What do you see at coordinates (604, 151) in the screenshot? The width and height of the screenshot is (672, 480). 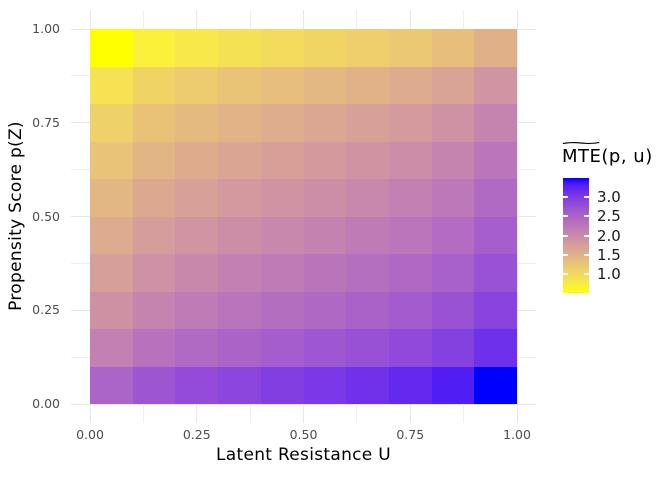 I see `legend-title: ~ MTE(p, u)` at bounding box center [604, 151].